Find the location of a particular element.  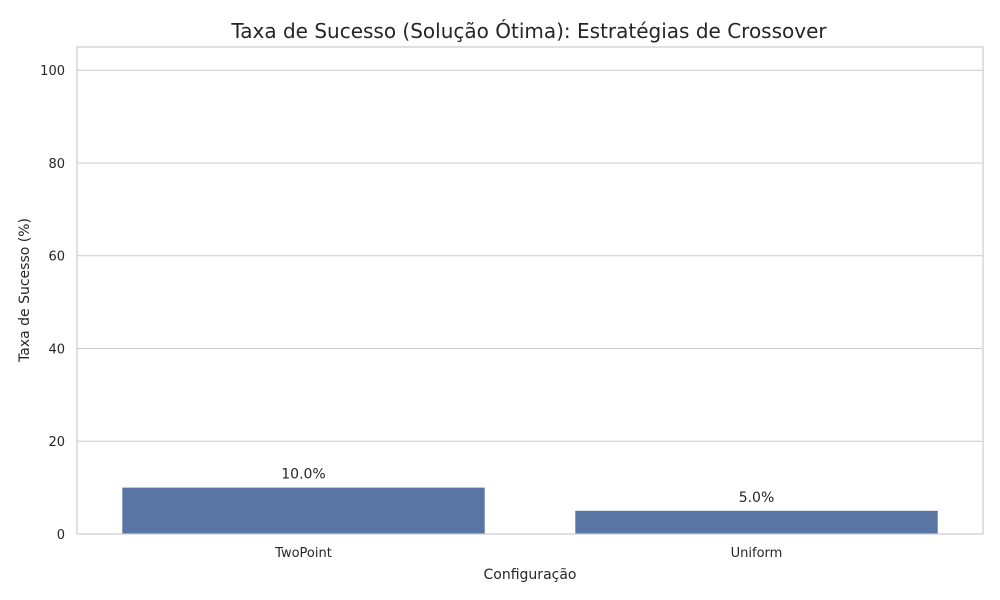

x-axis-label: Configuração is located at coordinates (530, 575).